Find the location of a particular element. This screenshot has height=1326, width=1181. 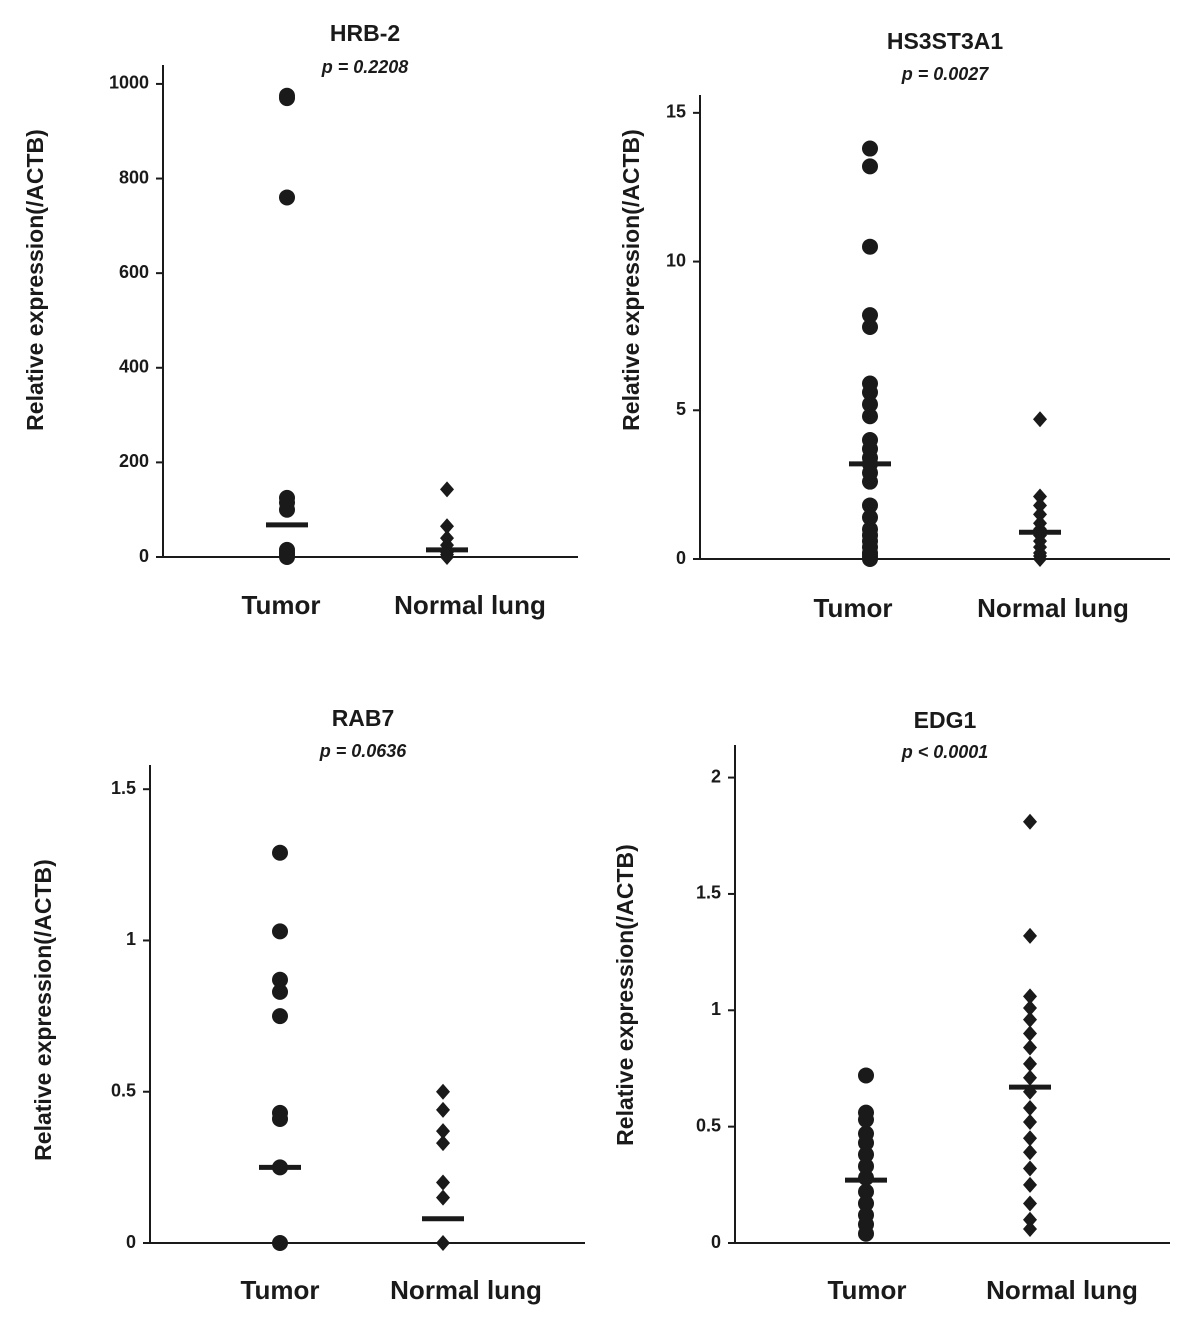

chart-title: RAB7 is located at coordinates (363, 718).